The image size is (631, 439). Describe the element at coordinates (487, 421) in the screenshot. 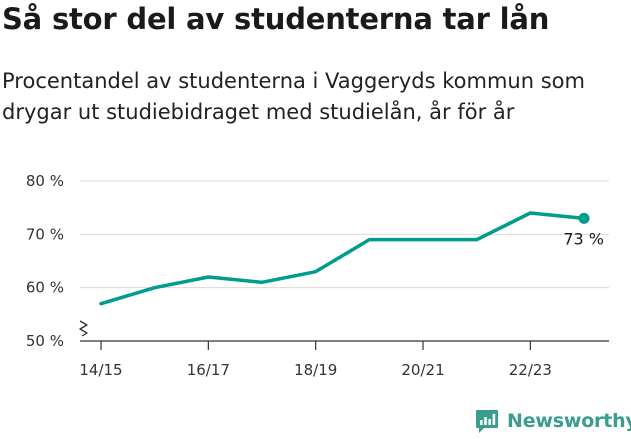

I see `newsworthy-logo-icon` at that location.